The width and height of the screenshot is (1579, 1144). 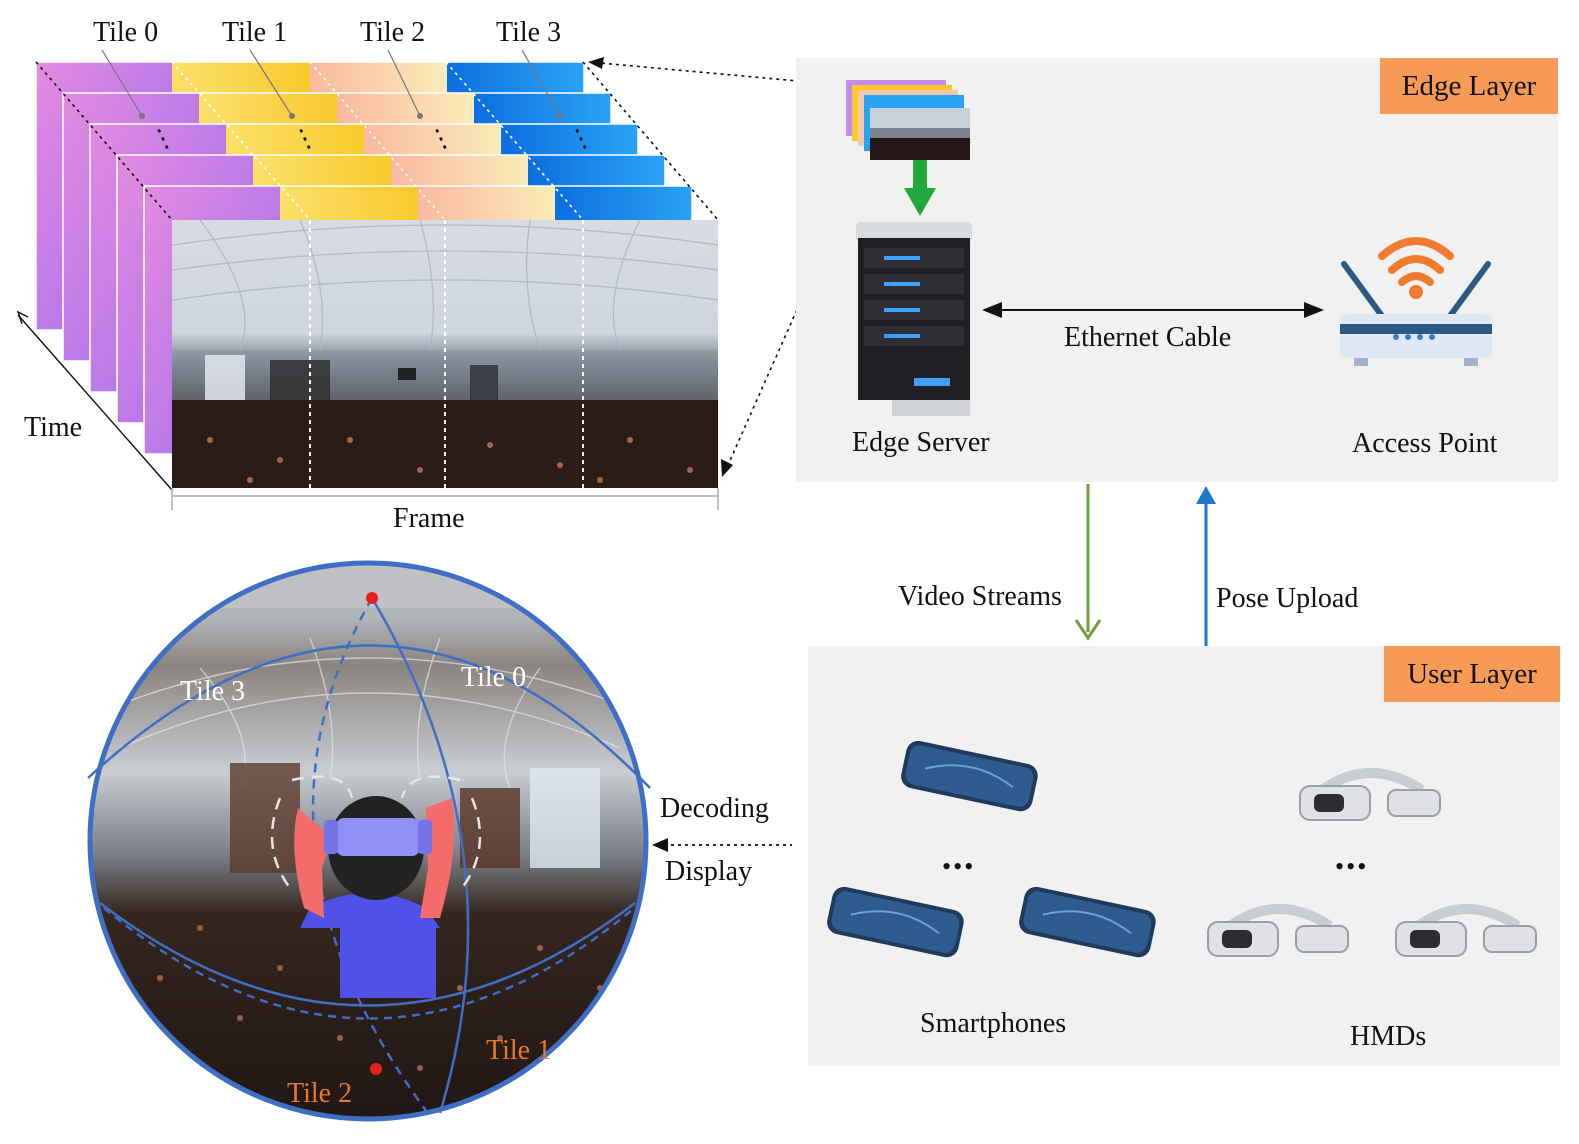 What do you see at coordinates (376, 886) in the screenshot?
I see `vr-user-figure` at bounding box center [376, 886].